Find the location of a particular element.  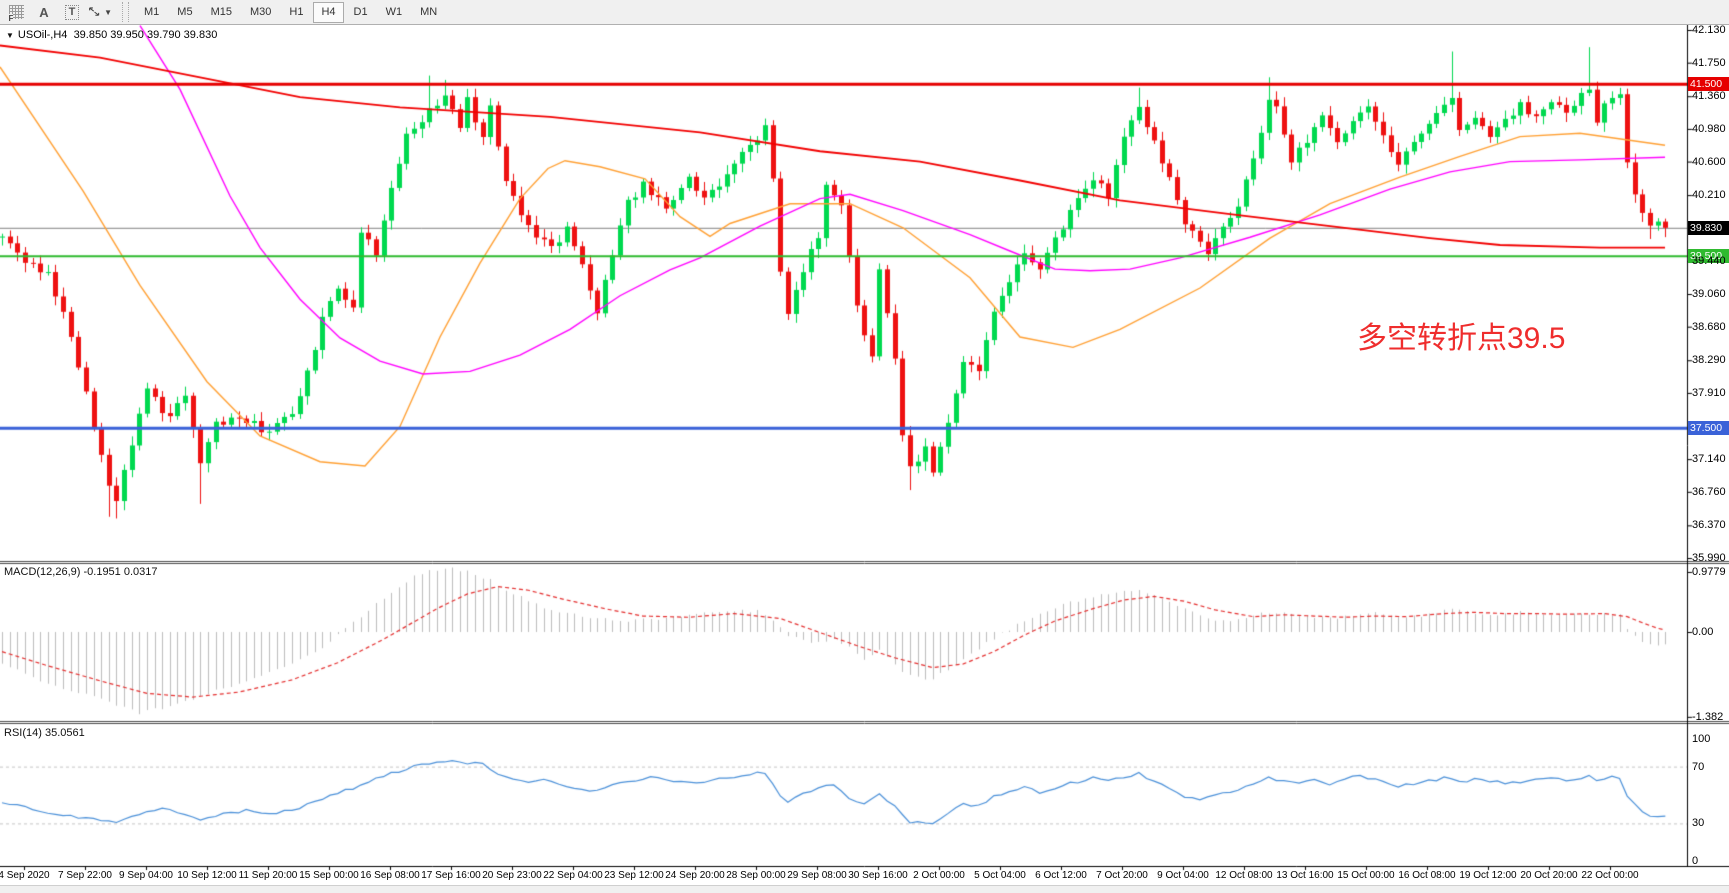

toolbar-separator is located at coordinates (125, 12).